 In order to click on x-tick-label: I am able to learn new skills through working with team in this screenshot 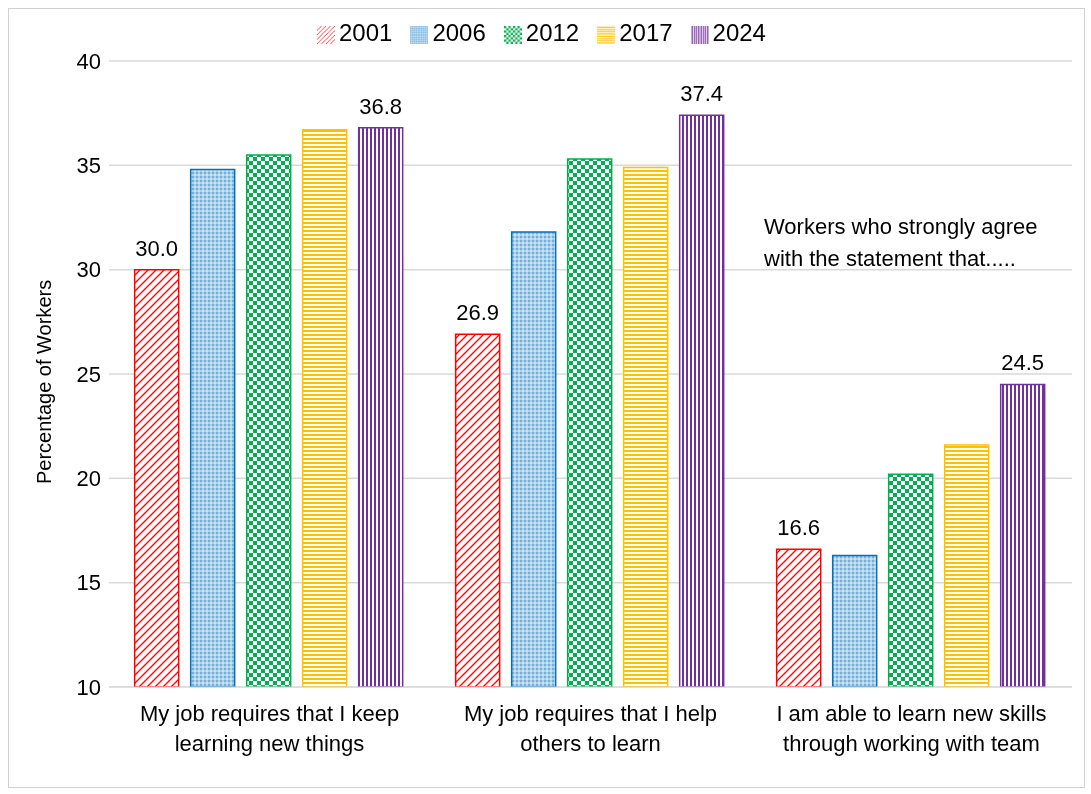, I will do `click(911, 729)`.